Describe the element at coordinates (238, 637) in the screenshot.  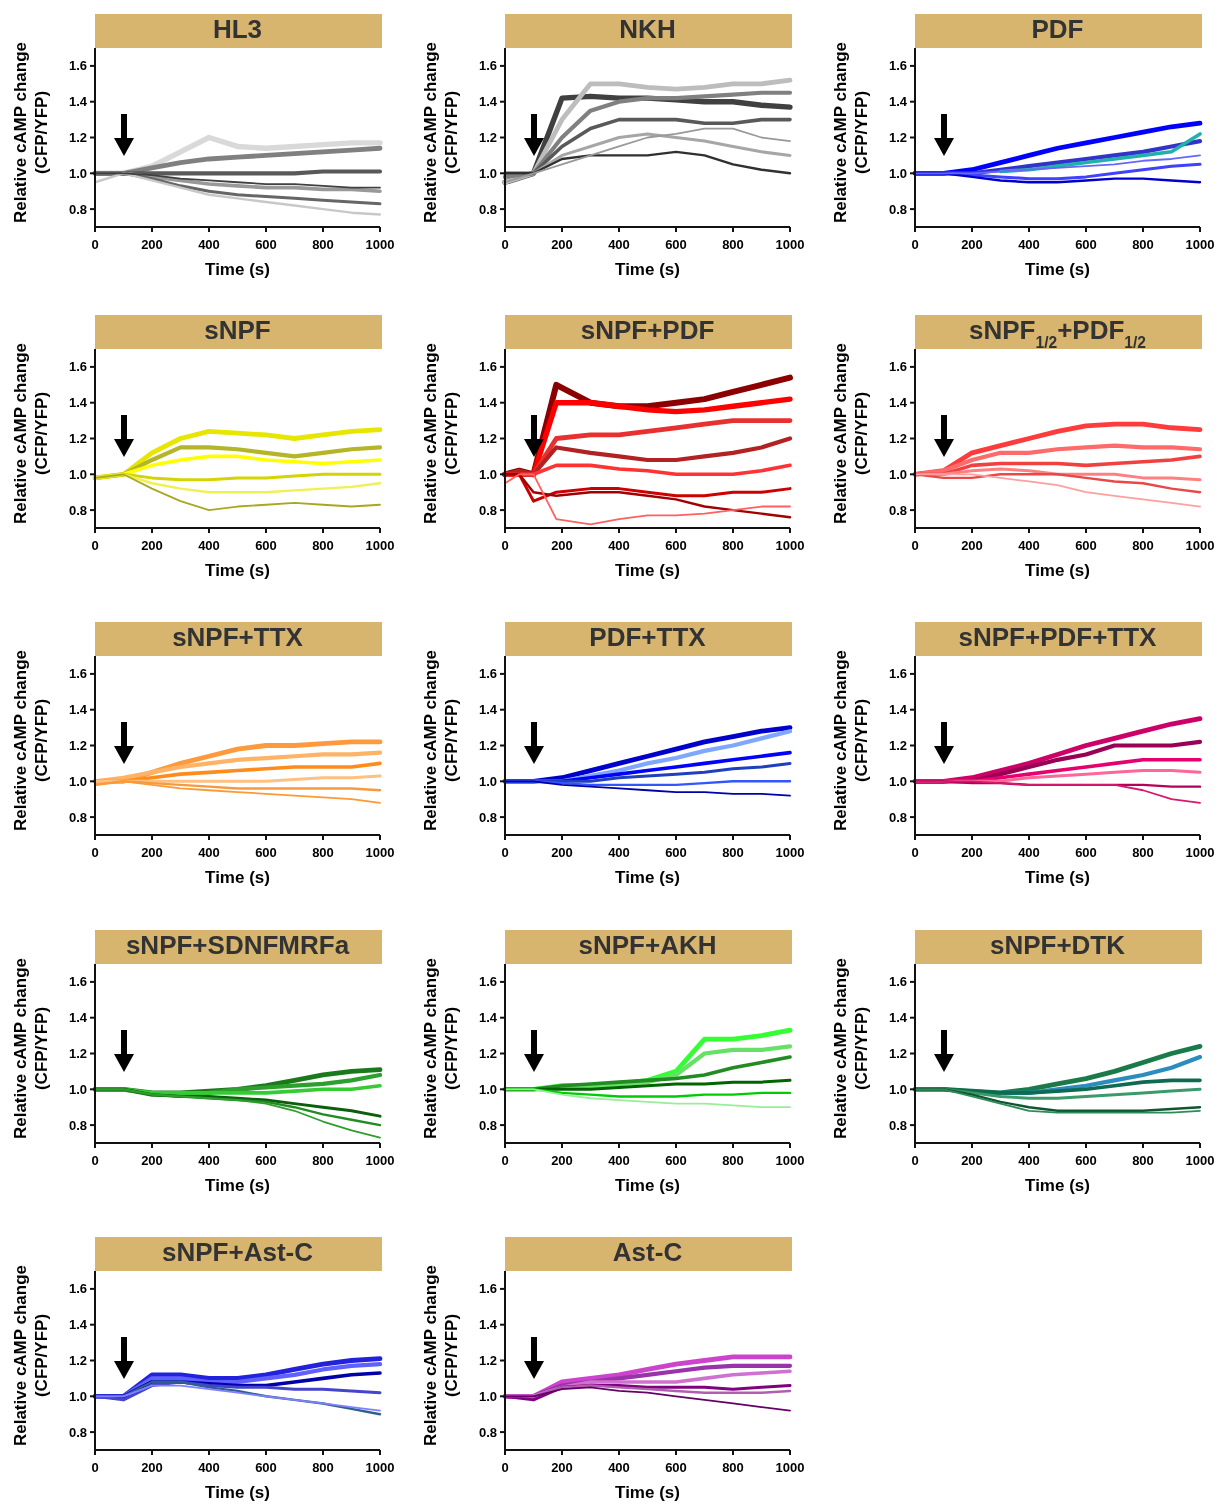
I see `chart-title: sNPF+TTX` at that location.